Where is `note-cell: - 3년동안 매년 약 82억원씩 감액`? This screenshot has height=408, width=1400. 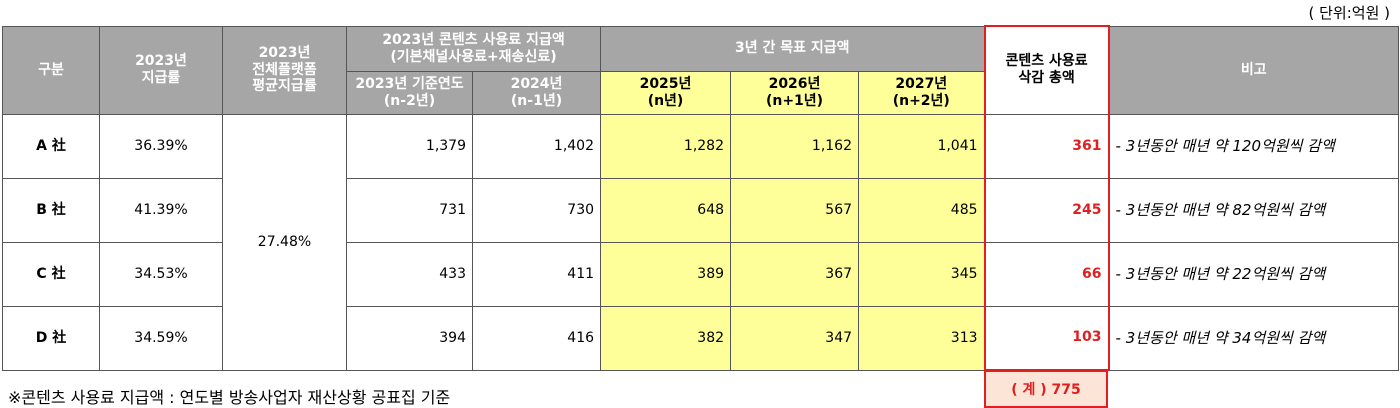
note-cell: - 3년동안 매년 약 82억원씩 감액 is located at coordinates (1254, 210).